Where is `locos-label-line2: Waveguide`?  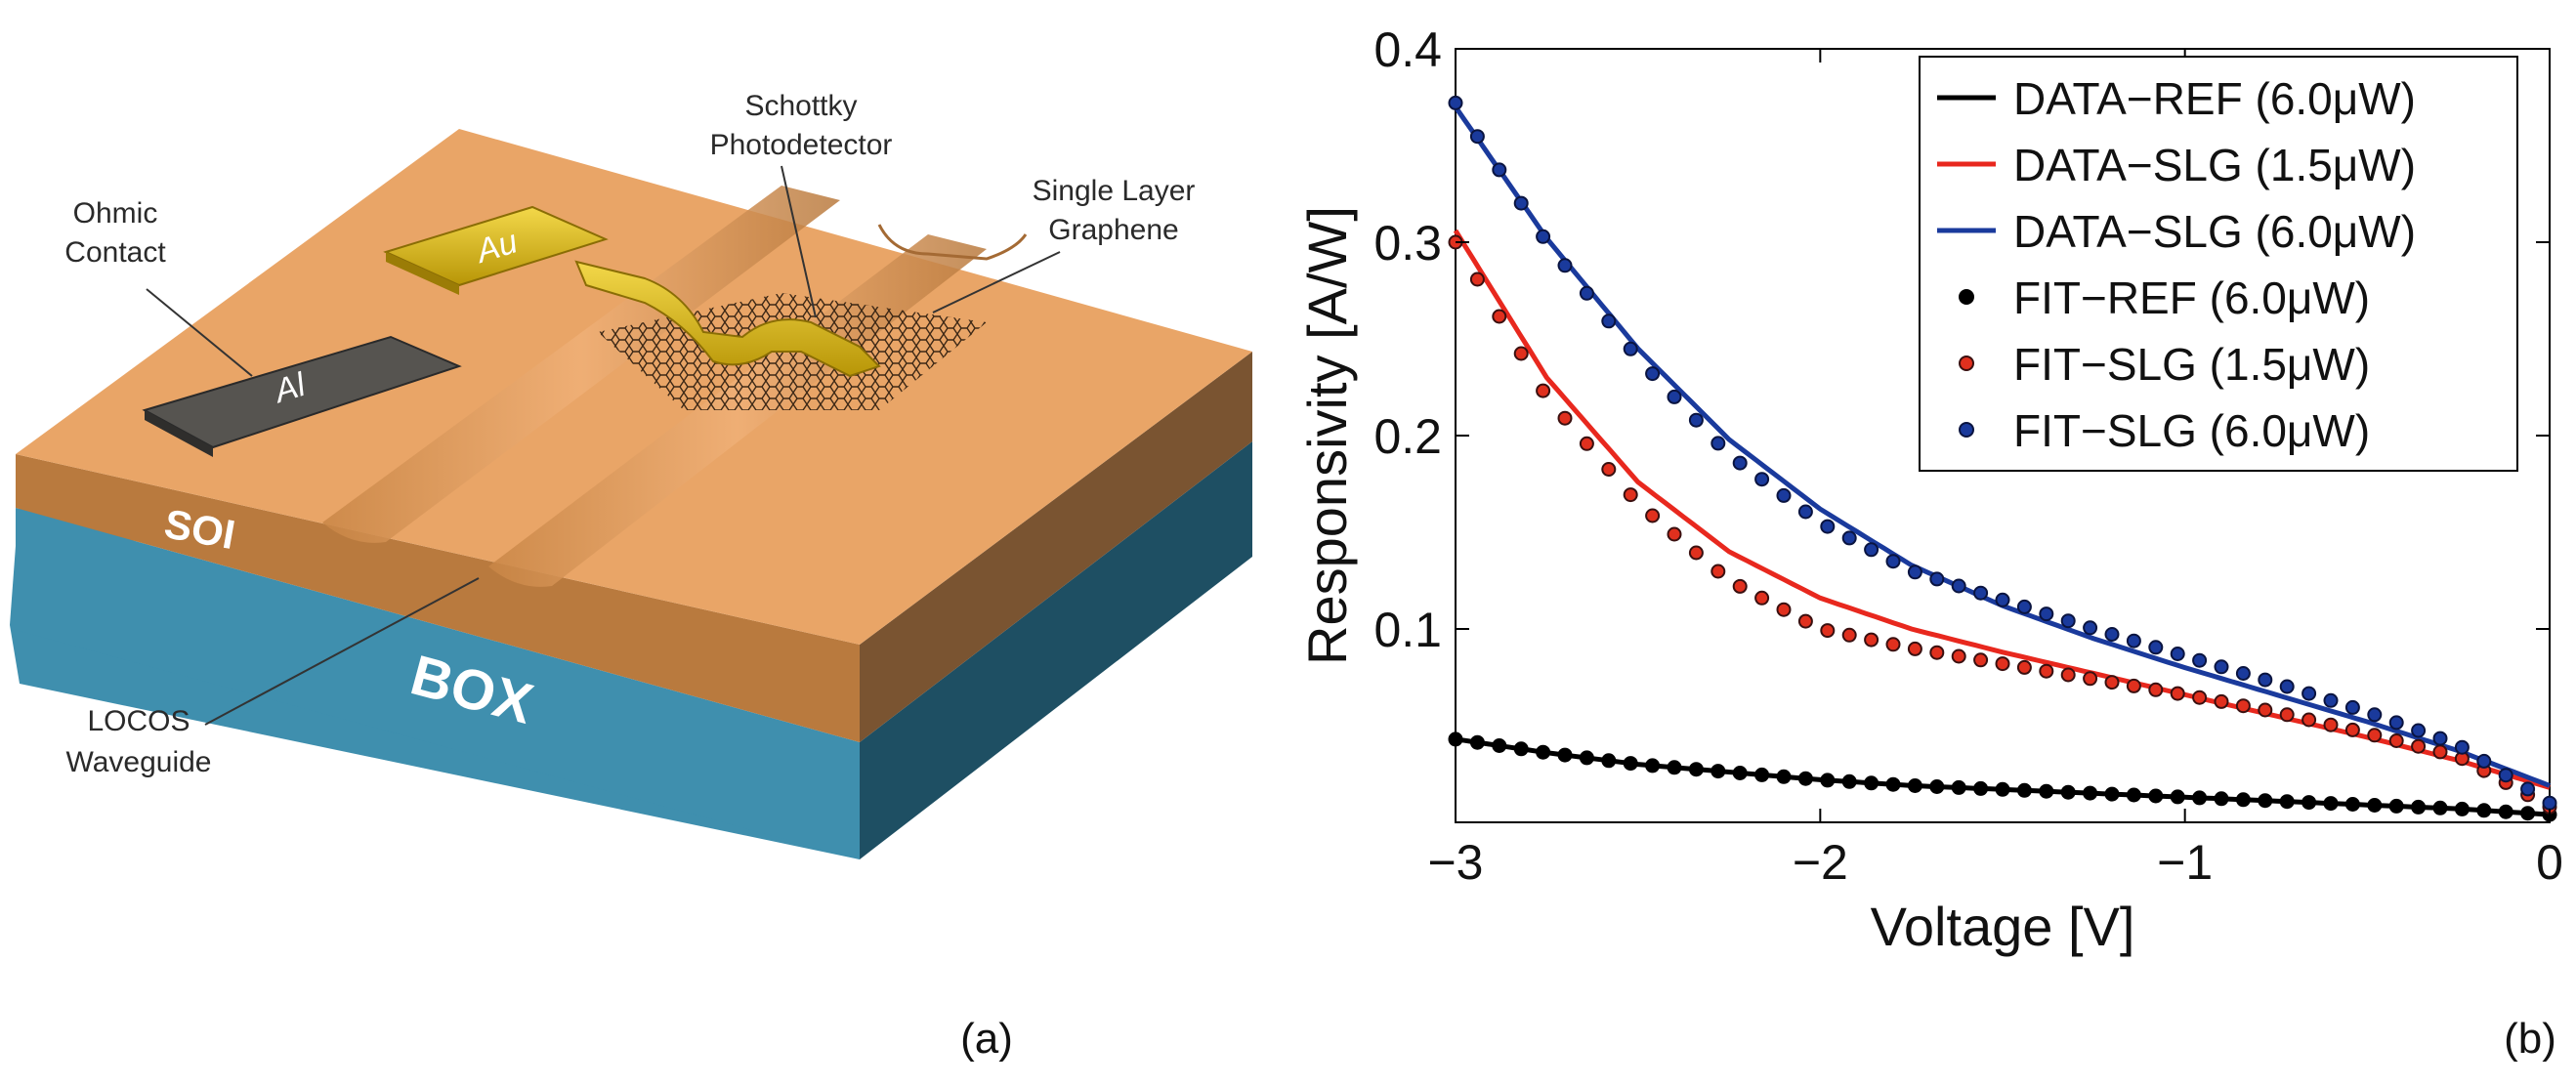 locos-label-line2: Waveguide is located at coordinates (139, 762).